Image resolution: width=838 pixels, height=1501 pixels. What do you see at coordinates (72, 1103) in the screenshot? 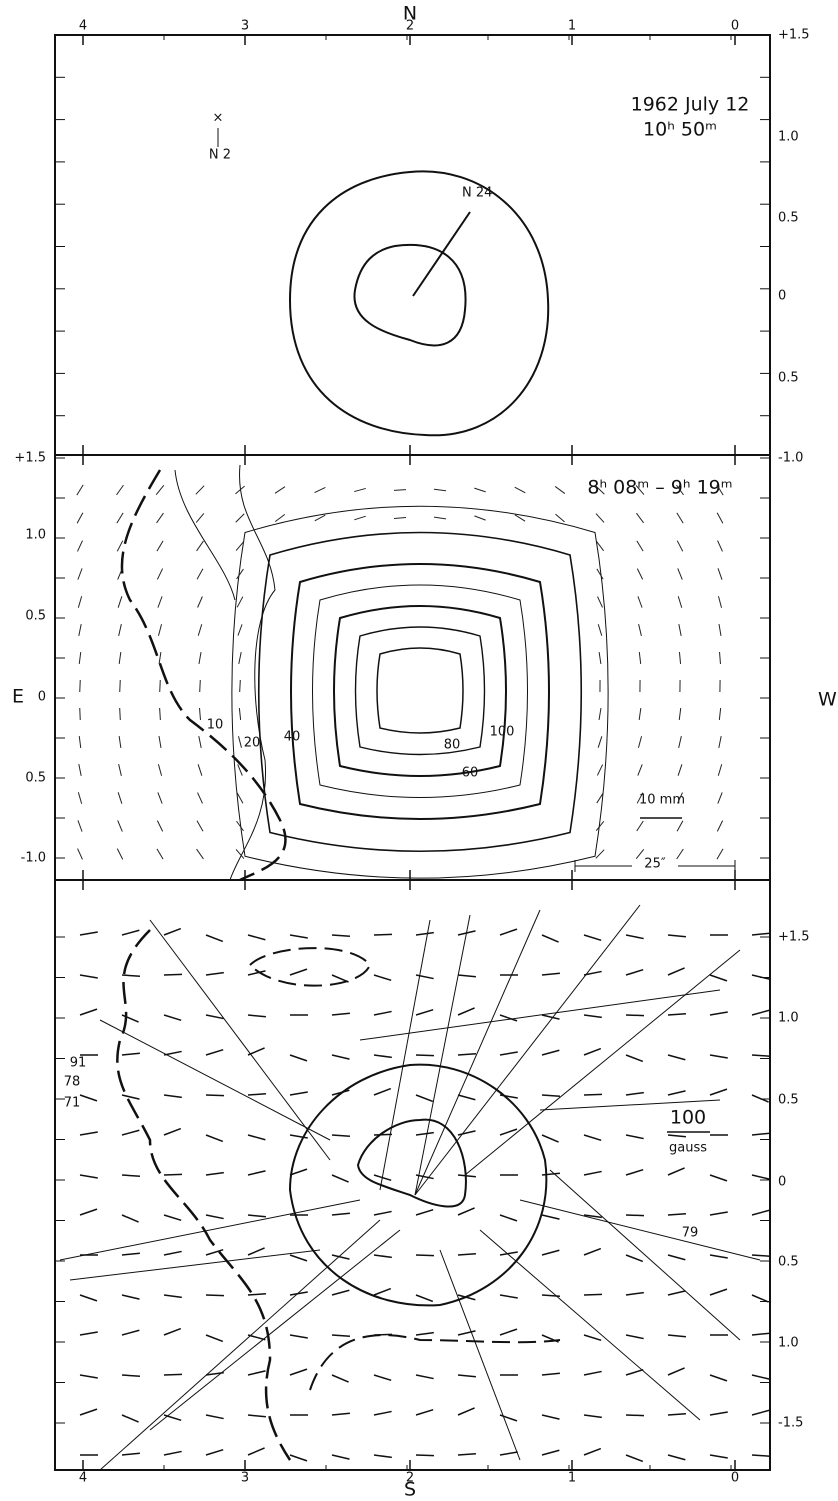
I see `annotation: 71` at bounding box center [72, 1103].